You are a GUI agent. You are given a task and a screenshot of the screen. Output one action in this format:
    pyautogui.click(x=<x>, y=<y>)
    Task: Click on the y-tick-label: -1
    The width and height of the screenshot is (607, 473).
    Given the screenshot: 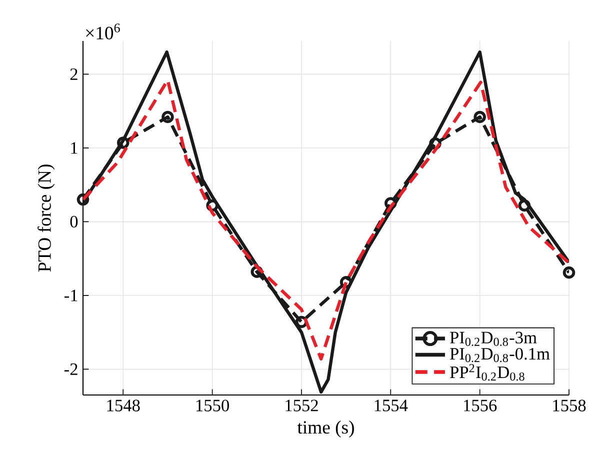 What is the action you would take?
    pyautogui.click(x=71, y=296)
    